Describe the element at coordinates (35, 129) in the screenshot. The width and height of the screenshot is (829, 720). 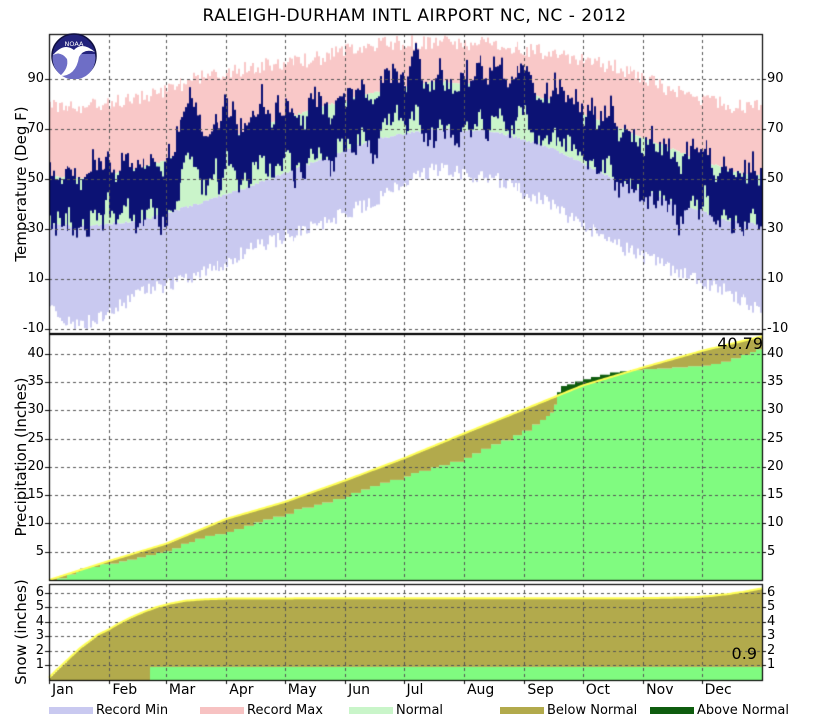
I see `temperature-ytick-label-left: 70` at that location.